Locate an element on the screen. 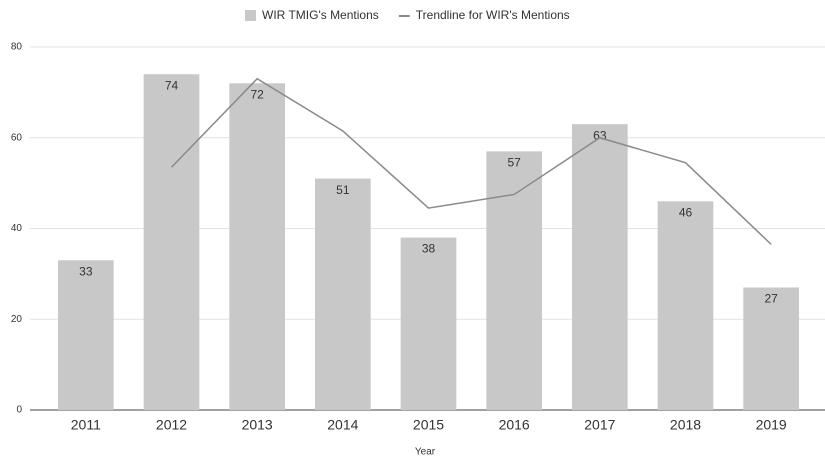 The image size is (825, 460). data-label: 46 is located at coordinates (686, 212).